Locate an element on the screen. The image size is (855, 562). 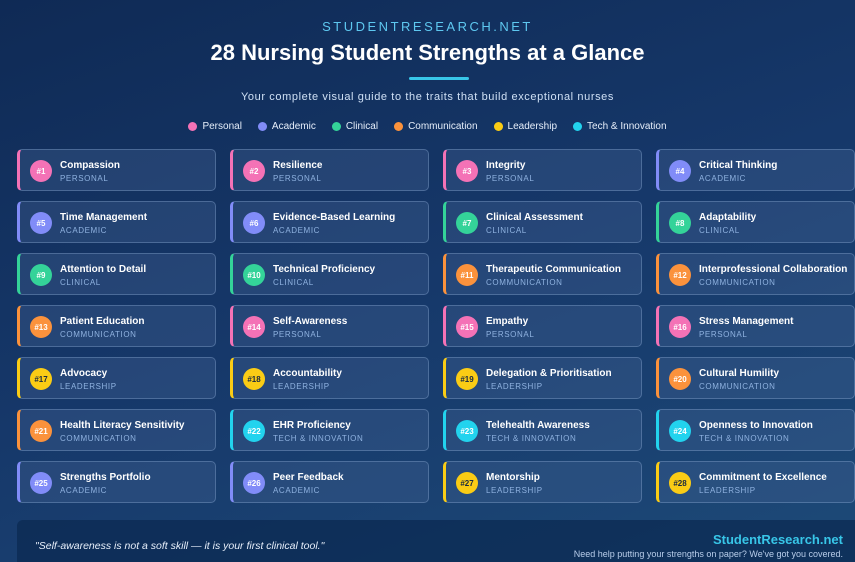
rank-badge: #18 is located at coordinates (254, 379).